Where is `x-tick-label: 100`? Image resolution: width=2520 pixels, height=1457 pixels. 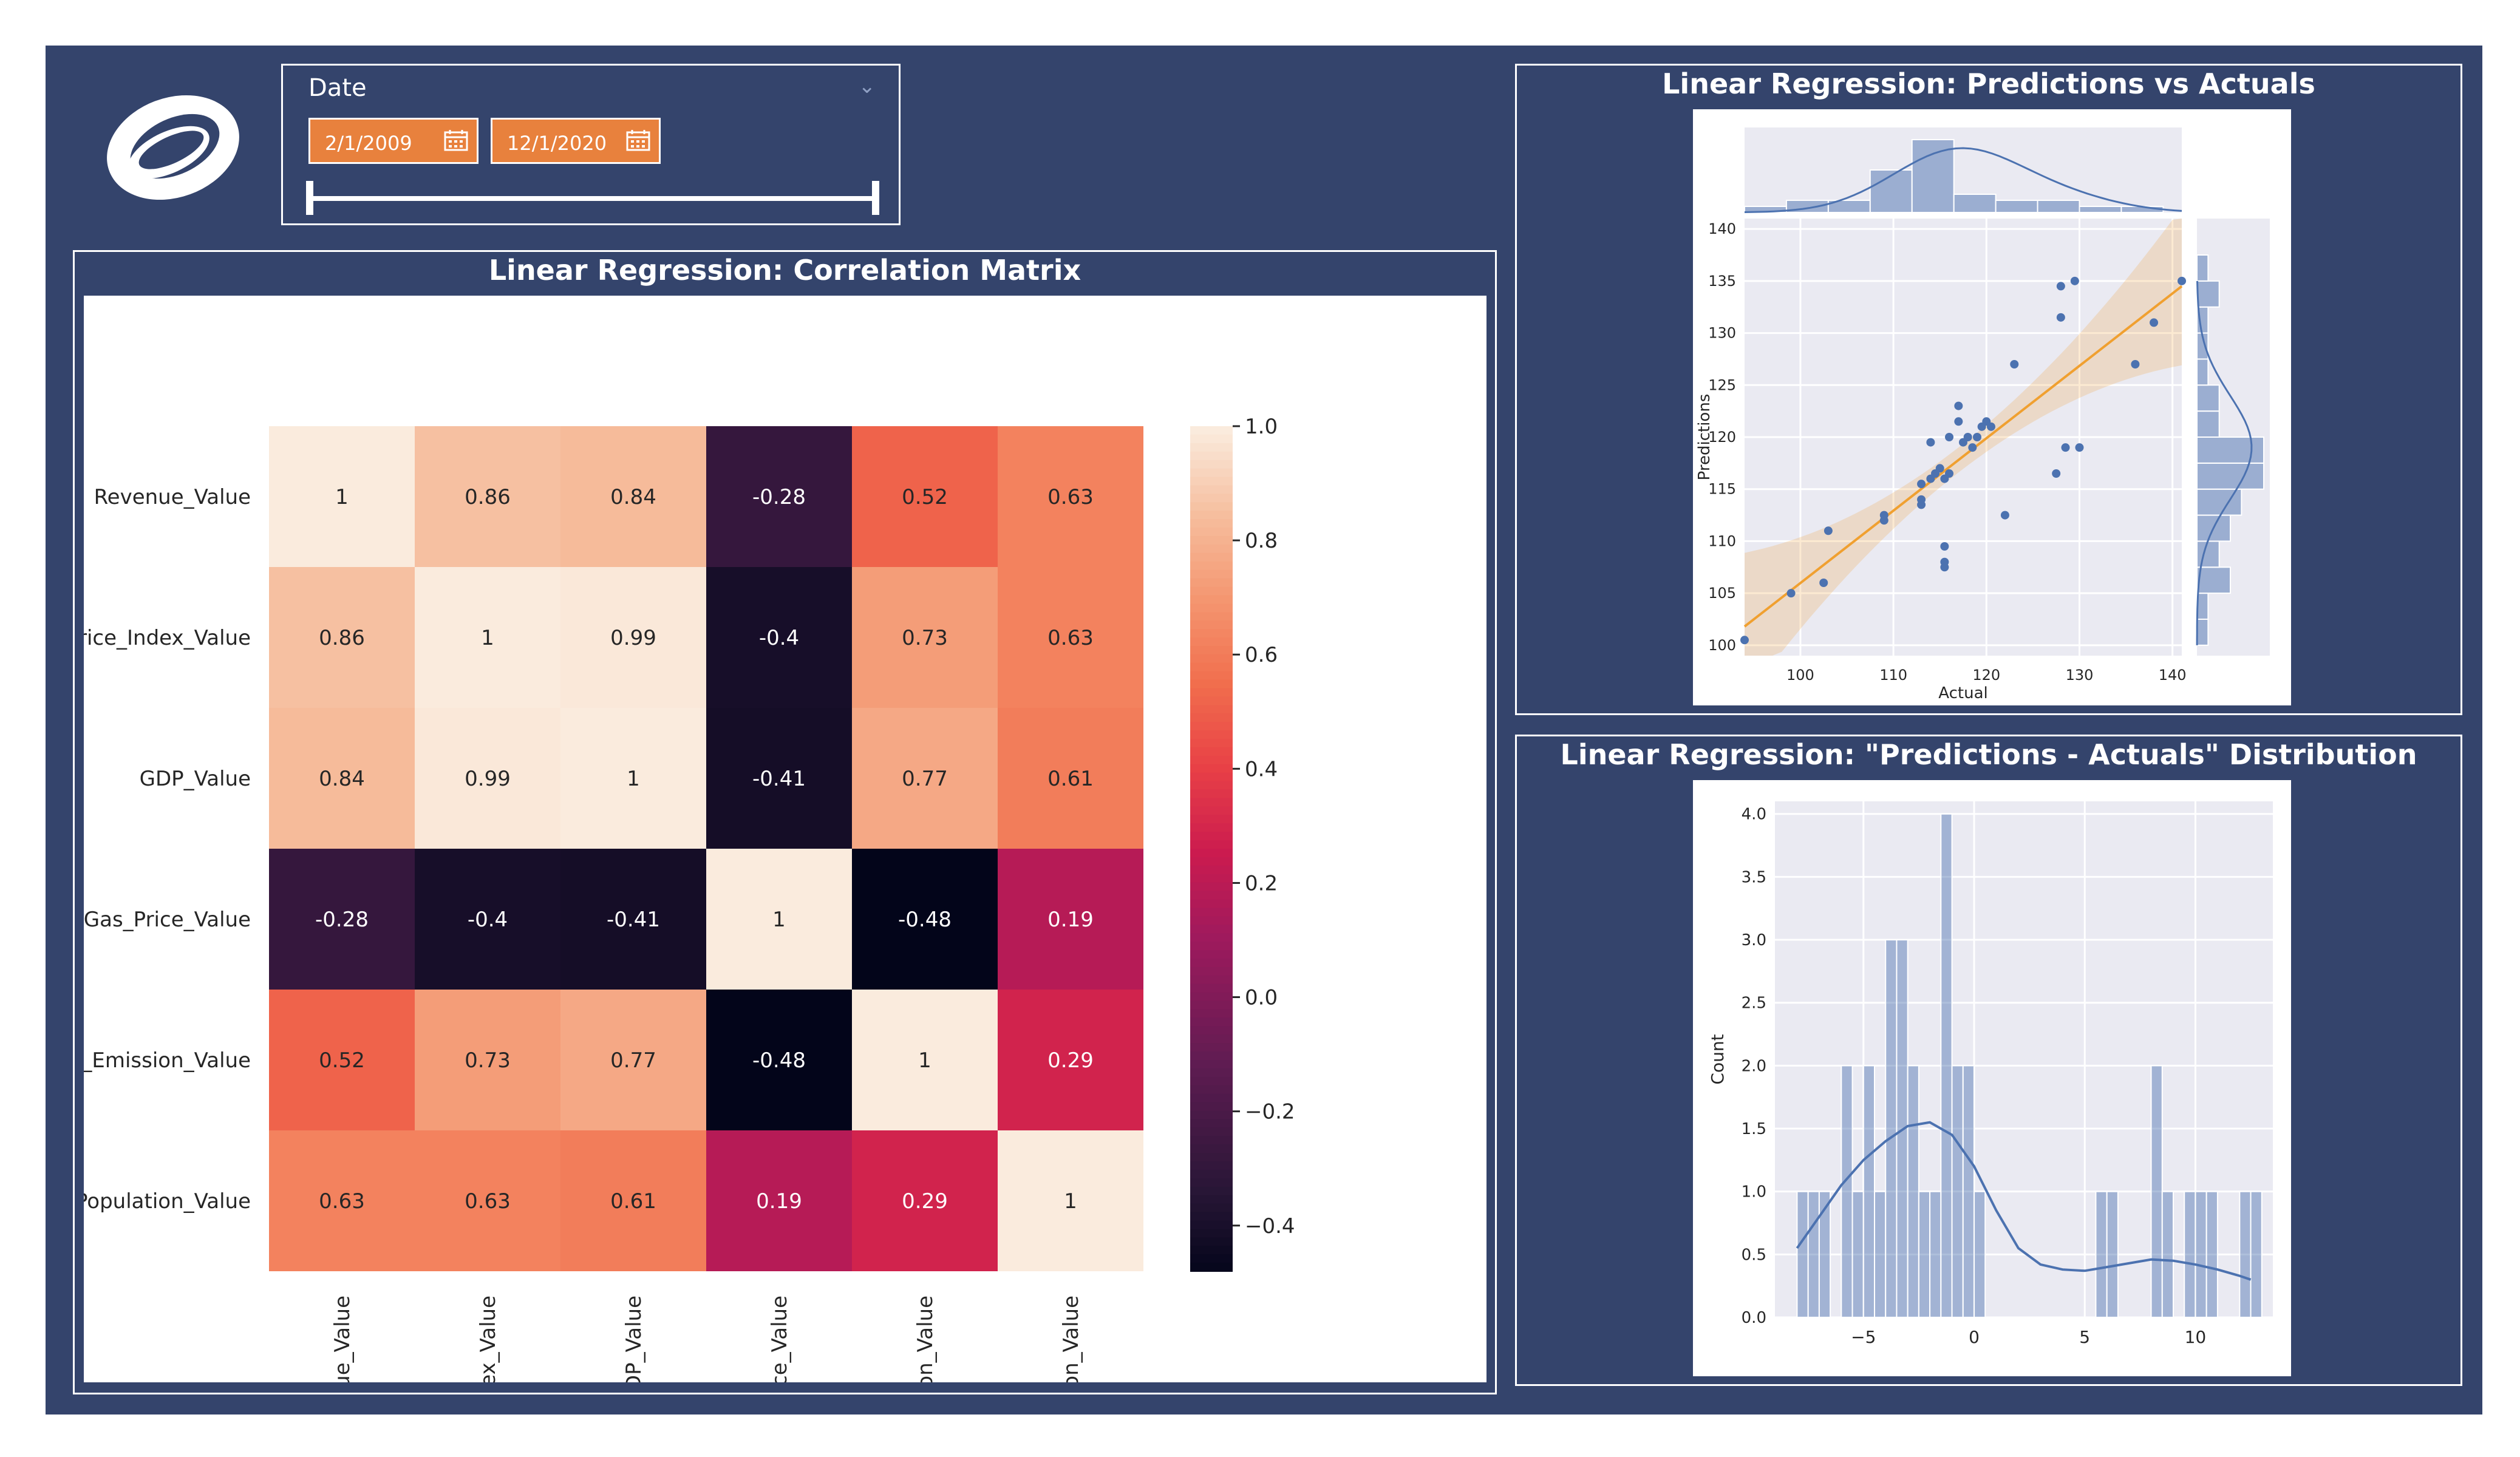 x-tick-label: 100 is located at coordinates (1800, 675).